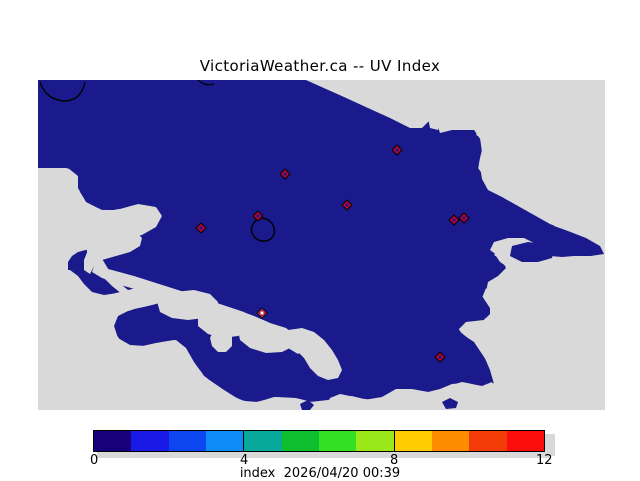  I want to click on land-spit-hook, so click(113, 253).